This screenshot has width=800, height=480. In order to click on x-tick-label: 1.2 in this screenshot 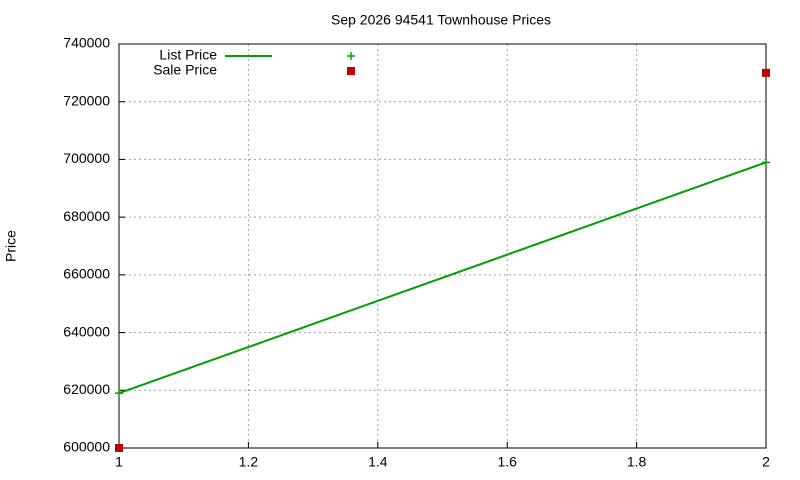, I will do `click(249, 462)`.